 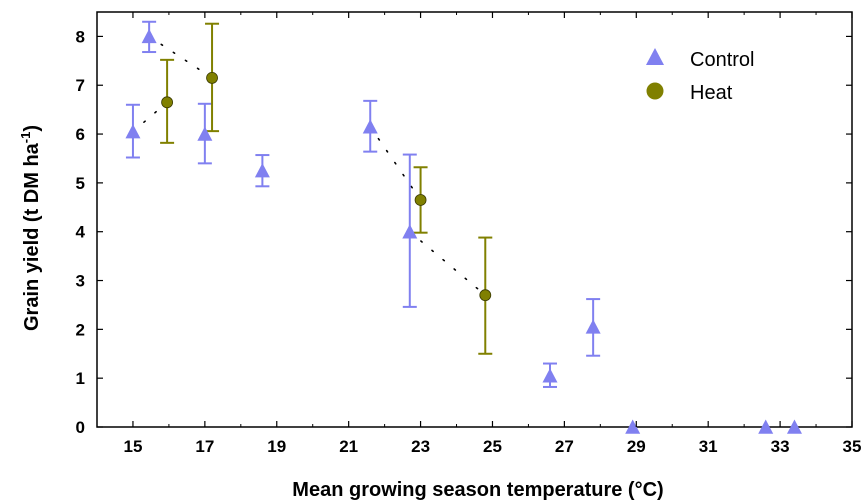 I want to click on x-axis-title: Mean growing season temperature (°C), so click(x=477, y=490).